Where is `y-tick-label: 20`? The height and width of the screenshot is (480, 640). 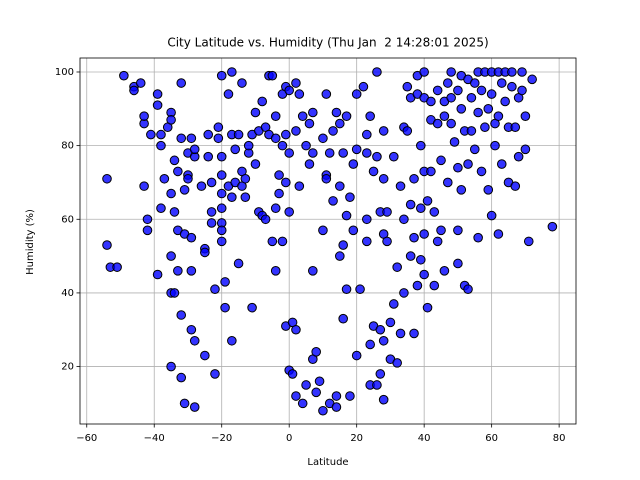 y-tick-label: 20 is located at coordinates (67, 367).